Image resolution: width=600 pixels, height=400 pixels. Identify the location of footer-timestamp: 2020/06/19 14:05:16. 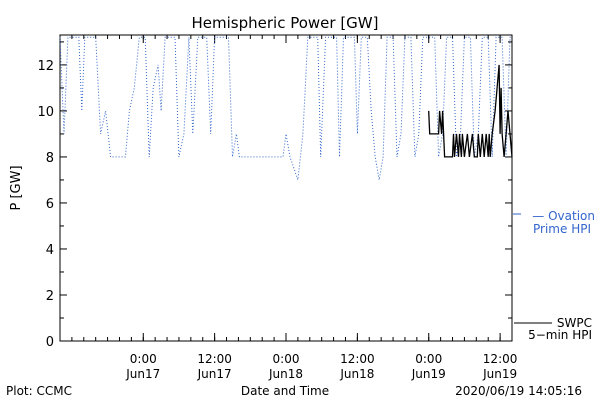
(518, 391).